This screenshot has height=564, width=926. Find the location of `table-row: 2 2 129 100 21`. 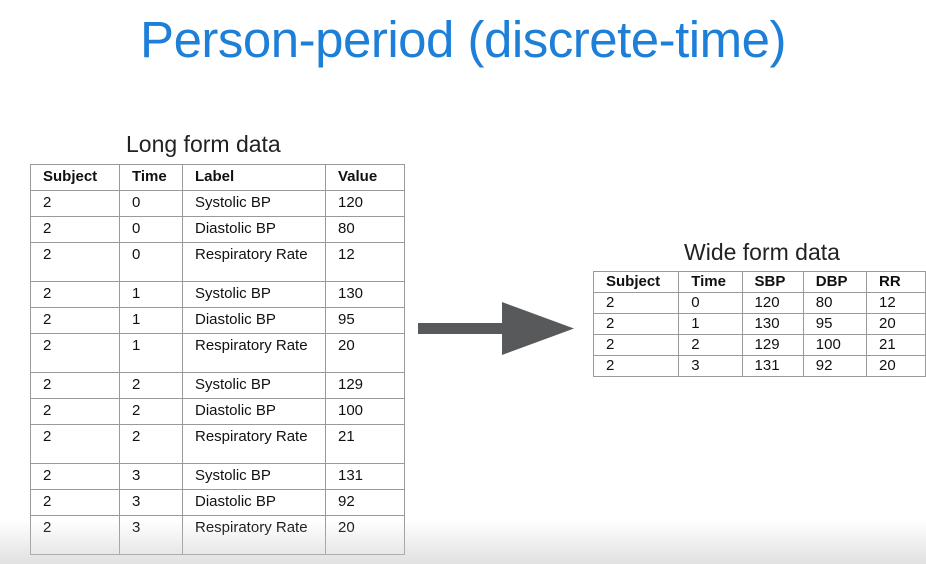

table-row: 2 2 129 100 21 is located at coordinates (759, 345).